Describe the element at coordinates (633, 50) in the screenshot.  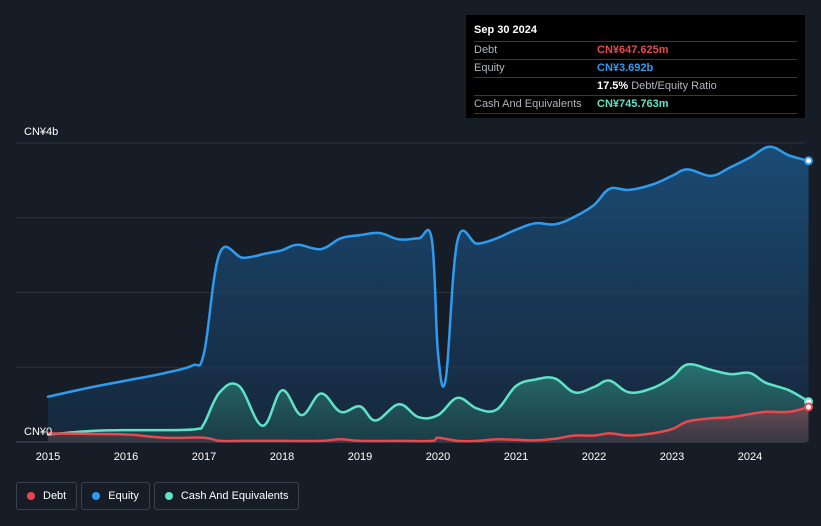
I see `tooltip-value-debt: CN¥647.625m` at that location.